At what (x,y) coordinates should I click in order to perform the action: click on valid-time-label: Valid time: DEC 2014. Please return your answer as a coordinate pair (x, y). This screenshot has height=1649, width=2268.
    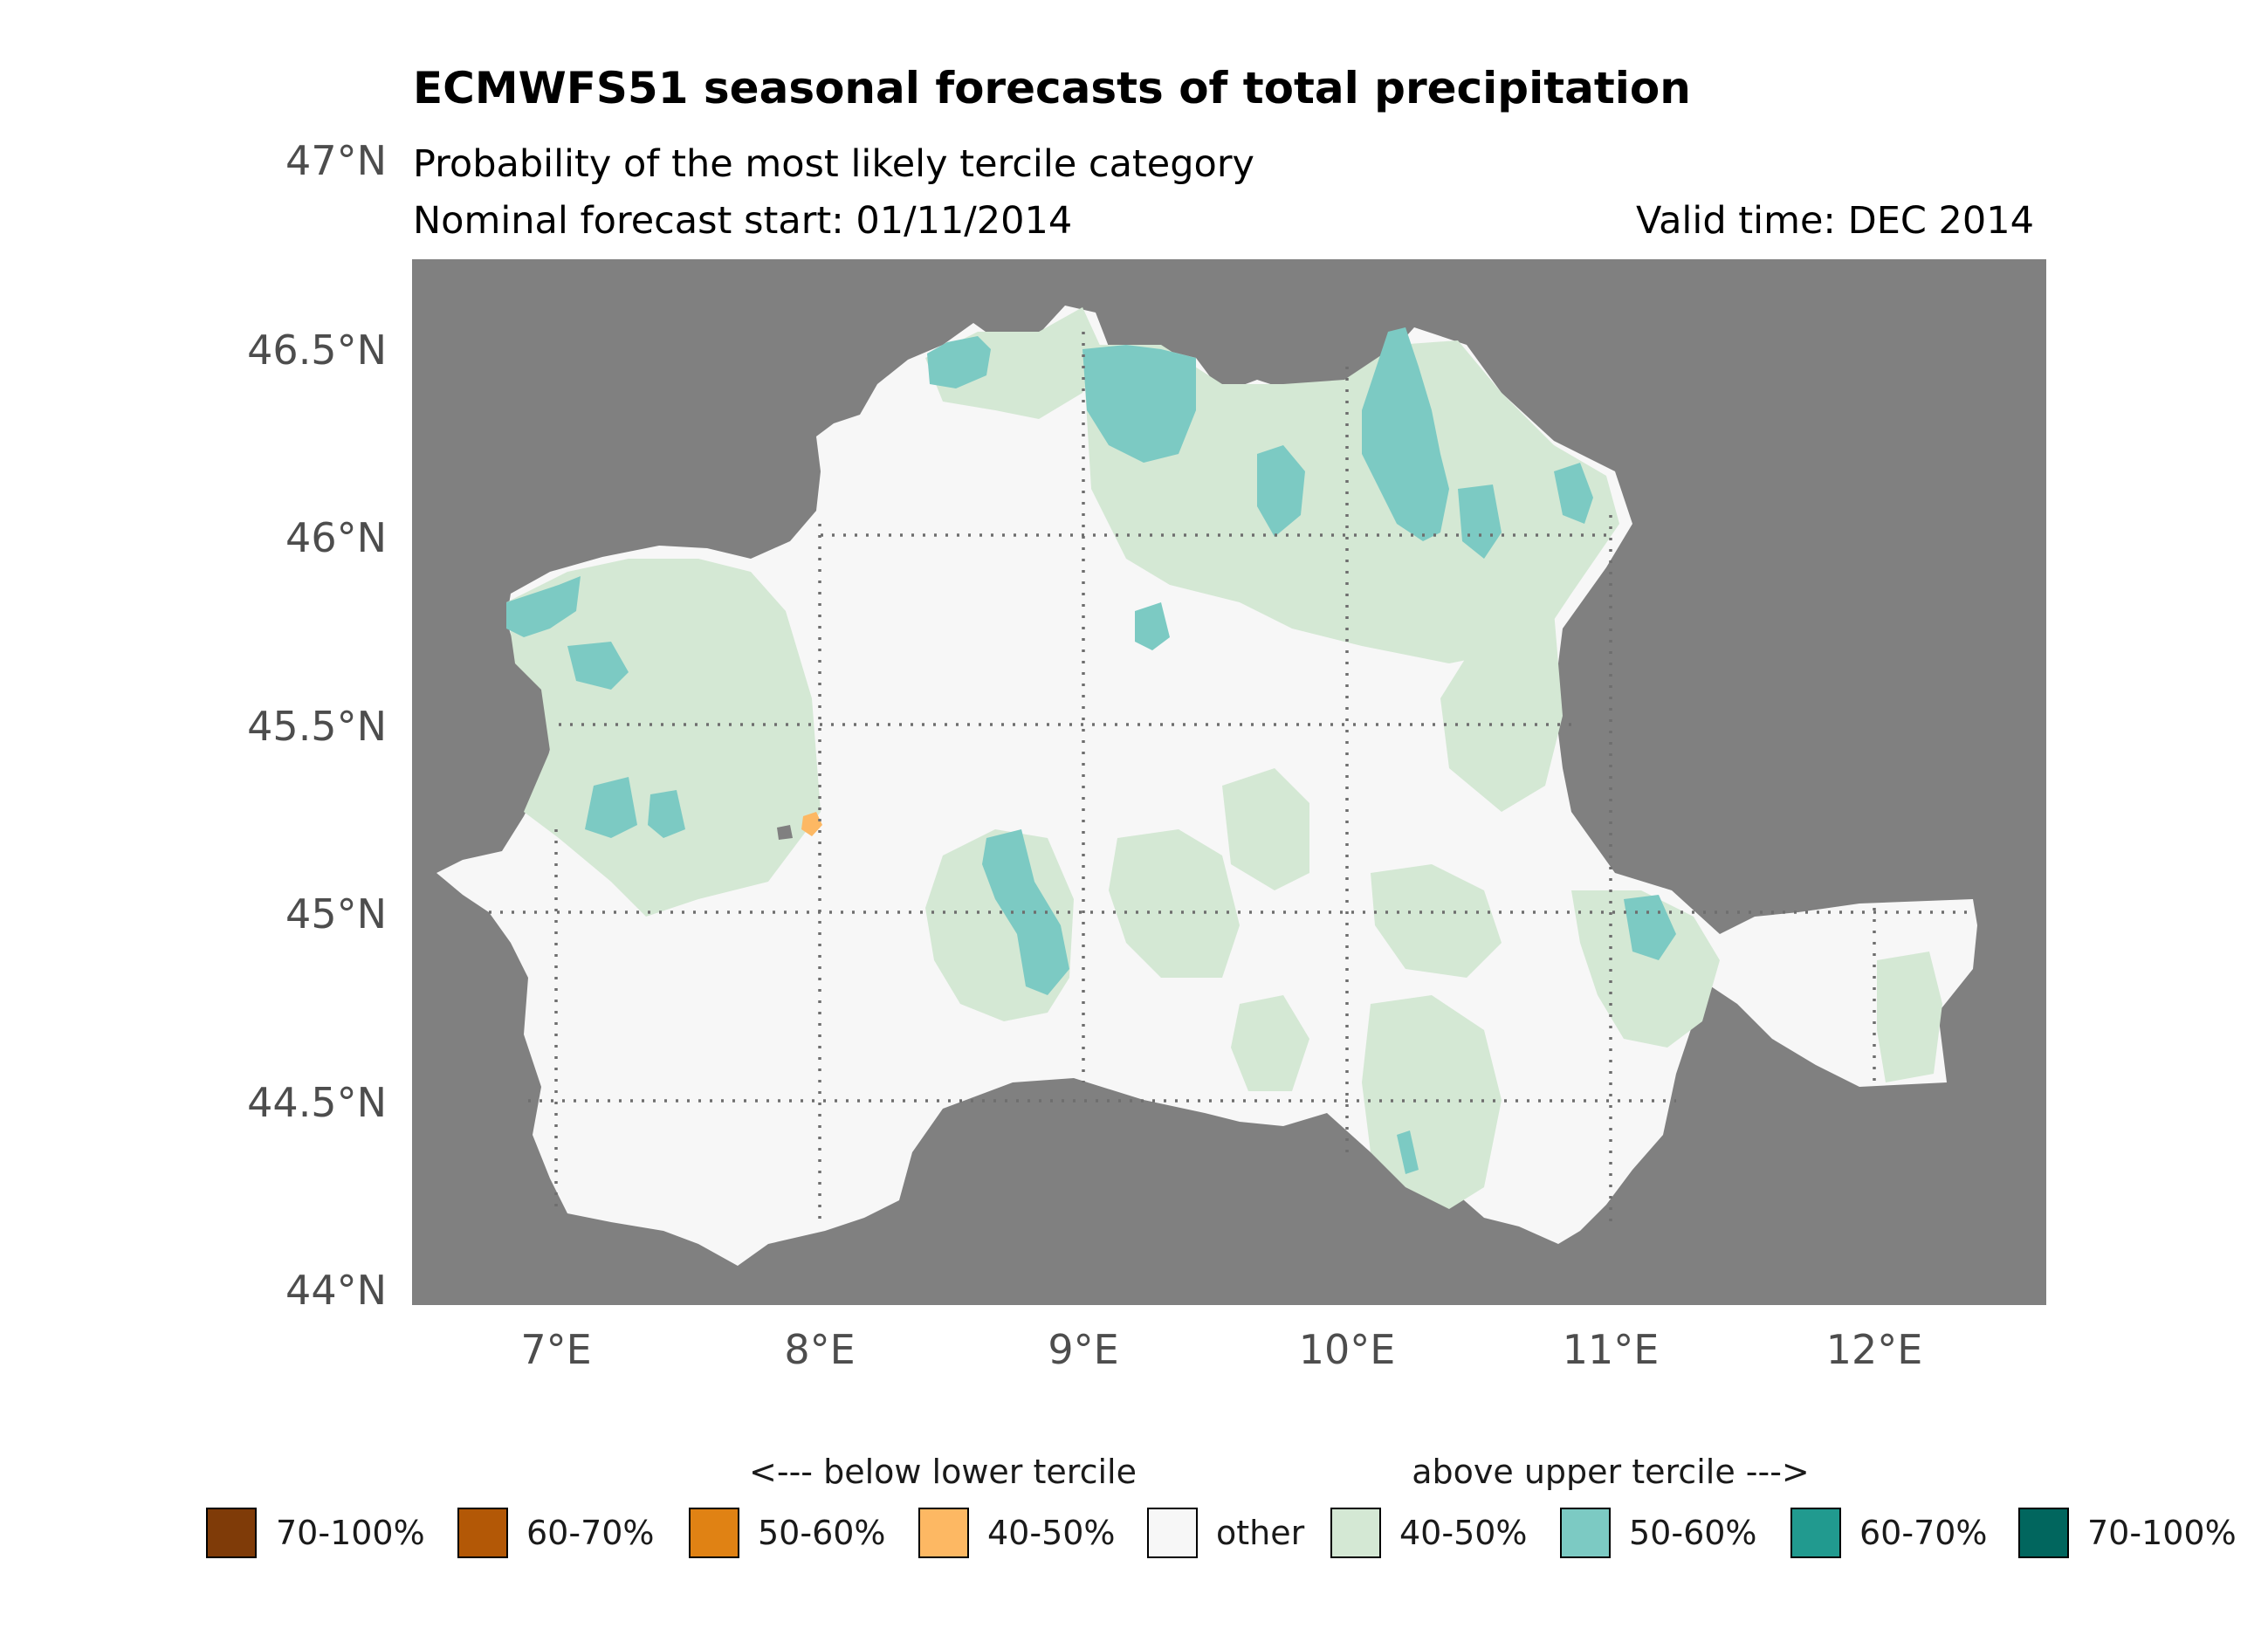
    Looking at the image, I should click on (1835, 221).